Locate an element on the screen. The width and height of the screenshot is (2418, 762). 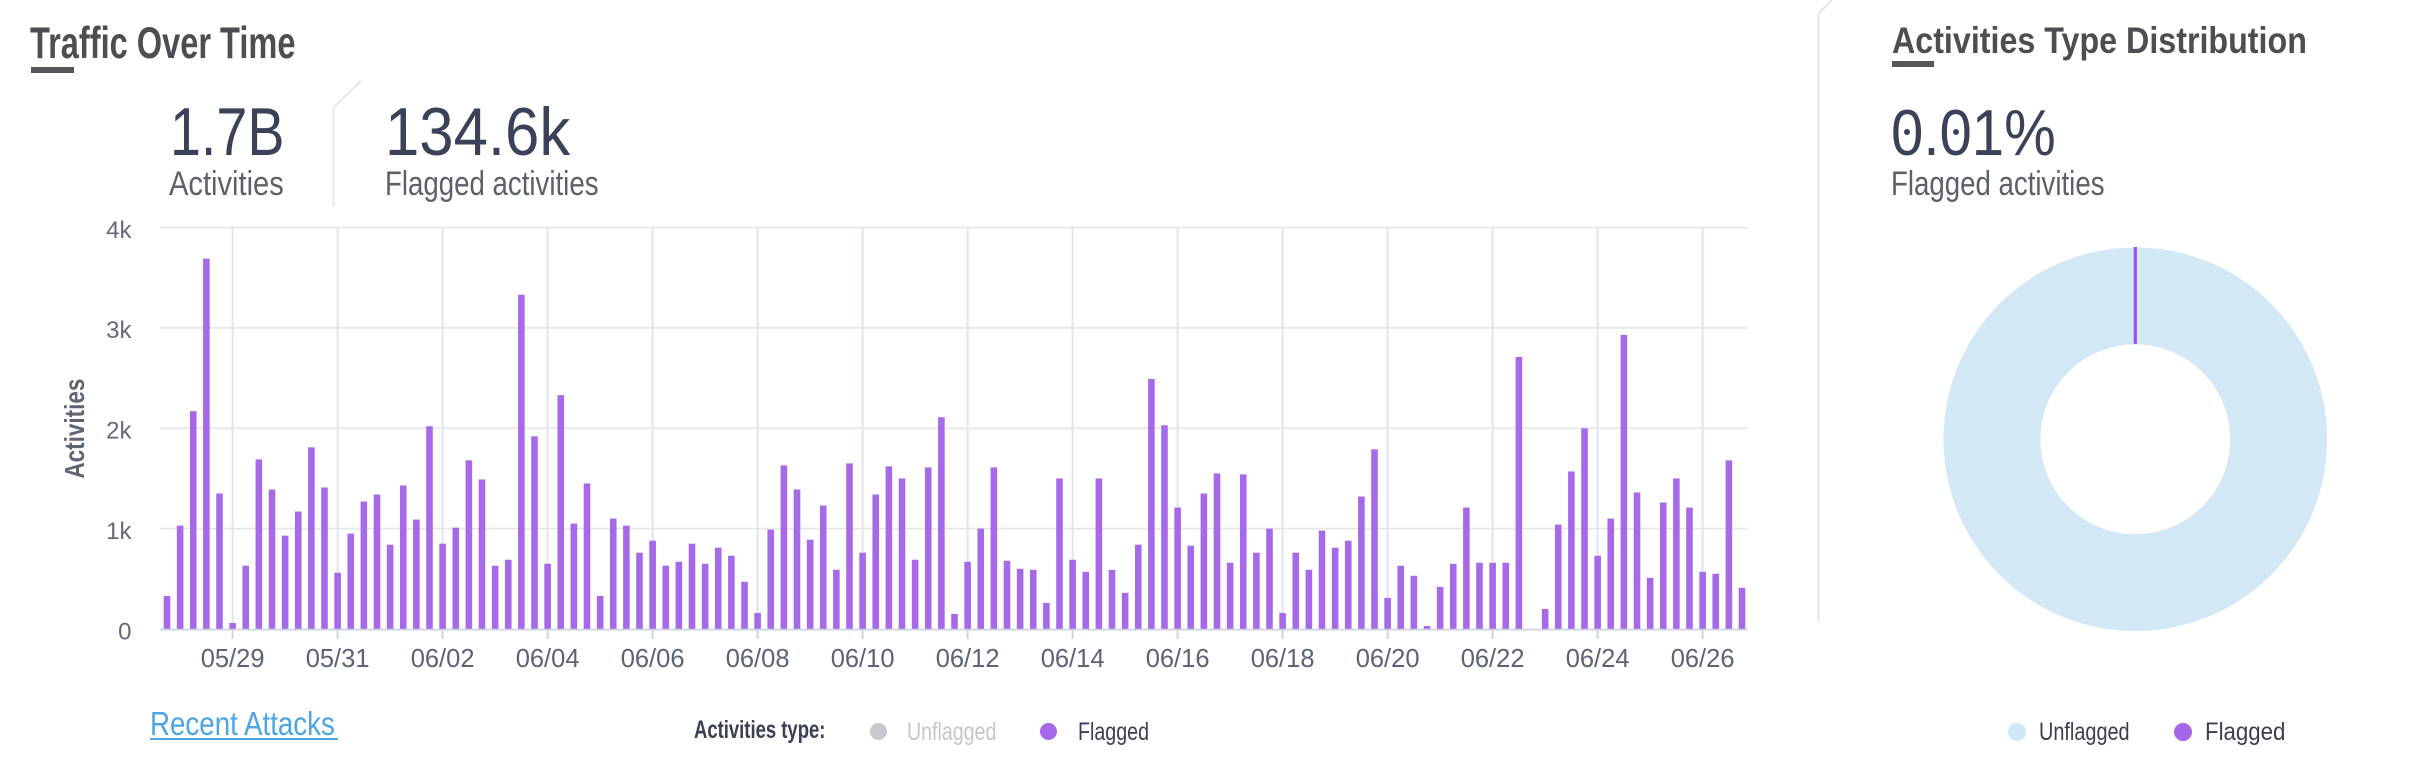
svg-text: 06/16 is located at coordinates (1178, 659).